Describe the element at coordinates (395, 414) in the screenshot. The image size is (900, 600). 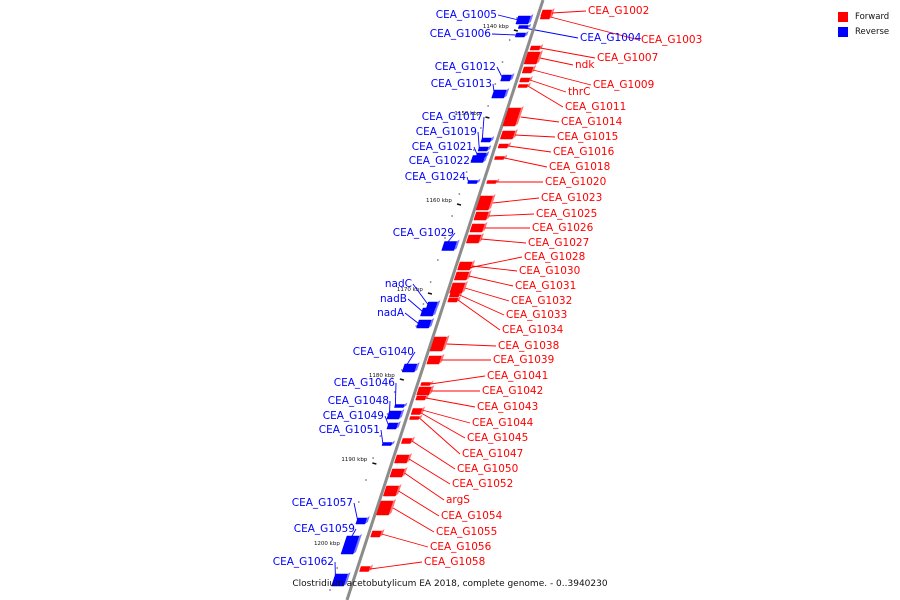
I see `gene-feature-cea-g1048` at that location.